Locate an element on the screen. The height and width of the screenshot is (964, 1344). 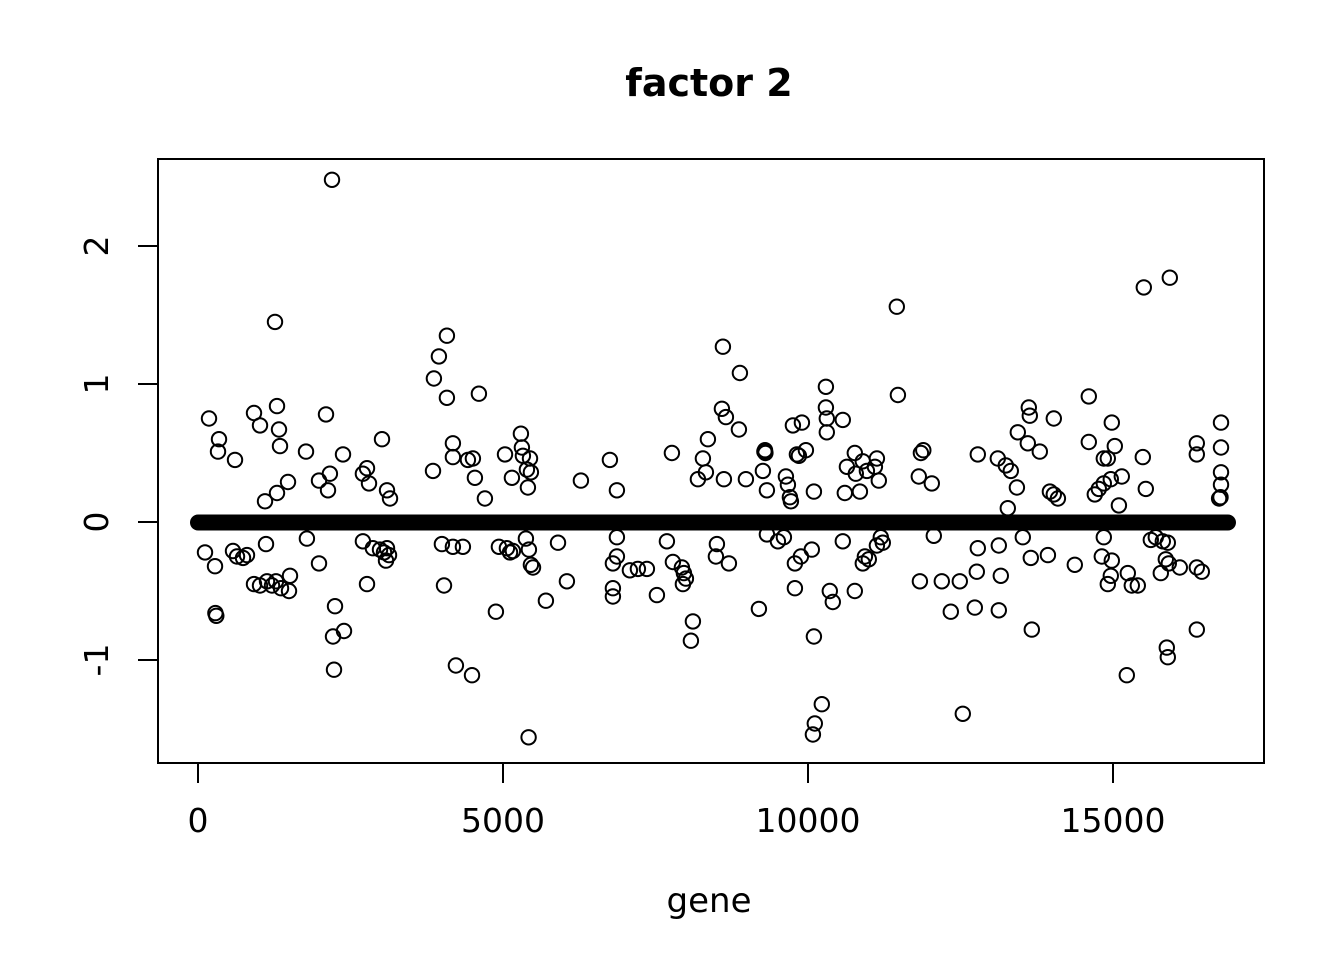
x-axis-title: gene is located at coordinates (709, 901).